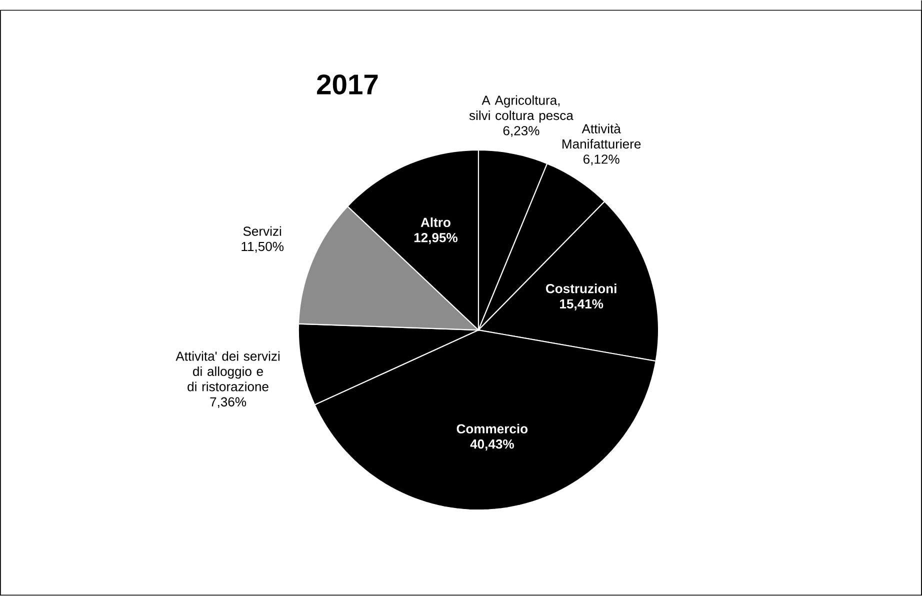 This screenshot has width=922, height=596. What do you see at coordinates (521, 109) in the screenshot?
I see `slice-label: A Agricoltura, silvi coltura pesca` at bounding box center [521, 109].